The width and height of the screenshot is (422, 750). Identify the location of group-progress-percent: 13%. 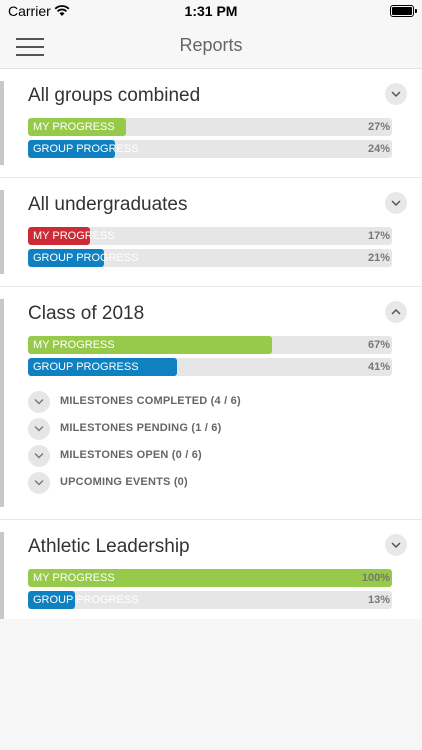
(378, 600).